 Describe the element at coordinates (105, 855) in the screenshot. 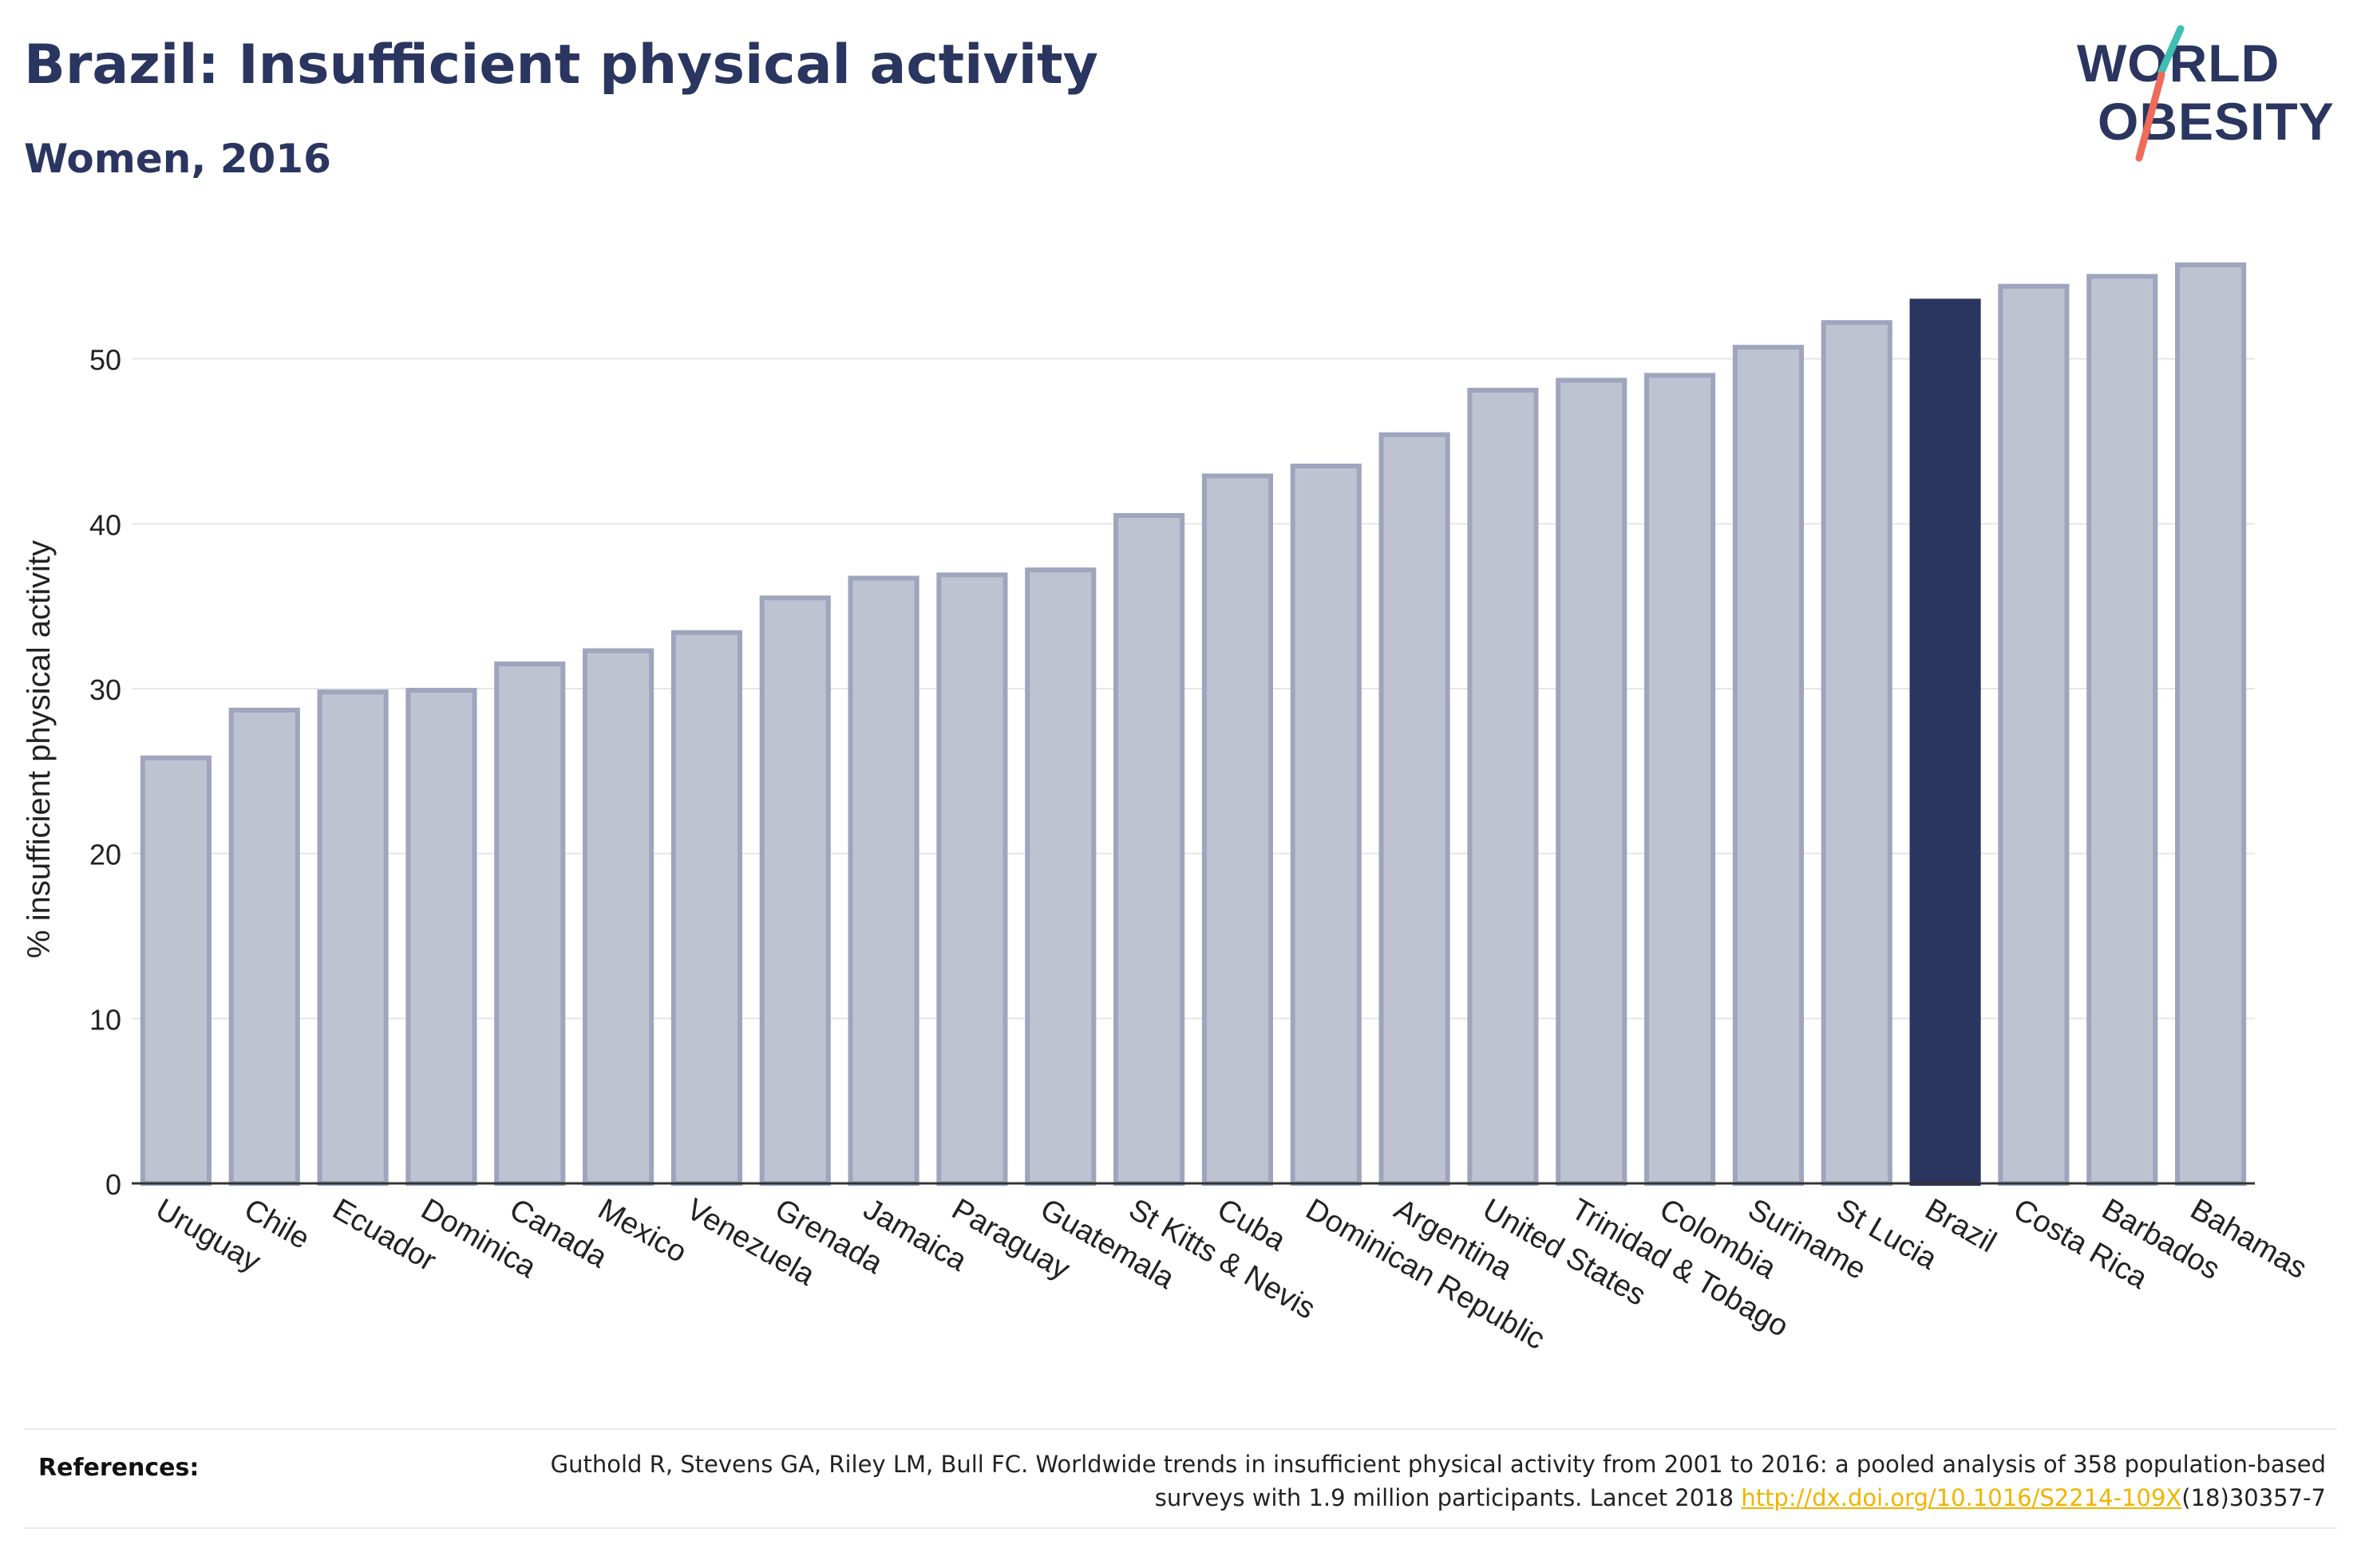

I see `y-tick-label: 20` at that location.